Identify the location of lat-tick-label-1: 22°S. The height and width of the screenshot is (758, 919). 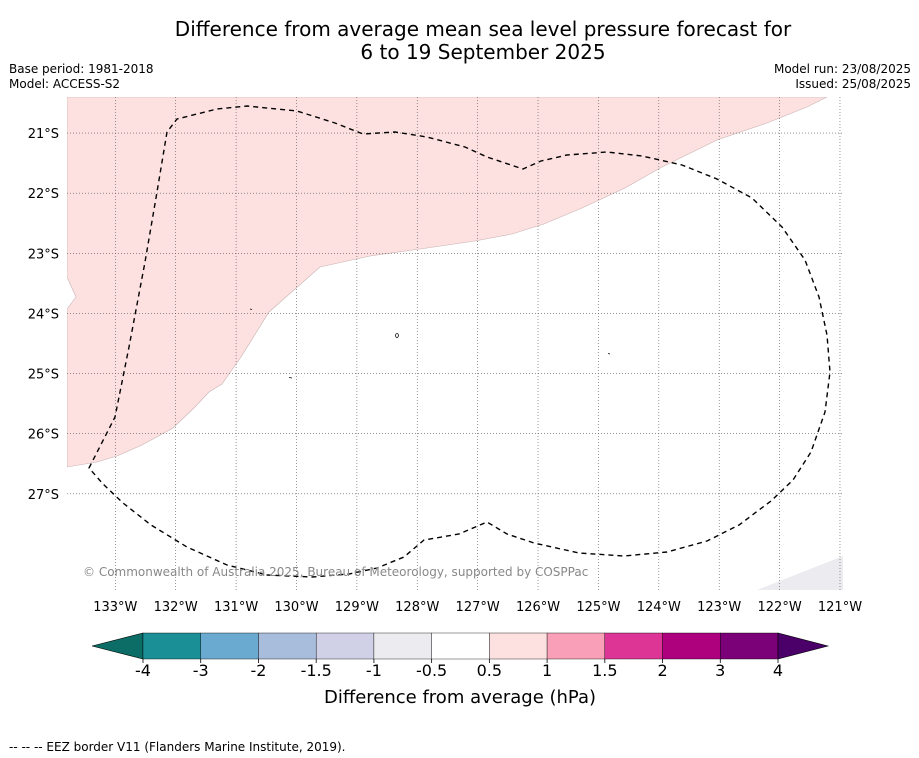
(43, 194).